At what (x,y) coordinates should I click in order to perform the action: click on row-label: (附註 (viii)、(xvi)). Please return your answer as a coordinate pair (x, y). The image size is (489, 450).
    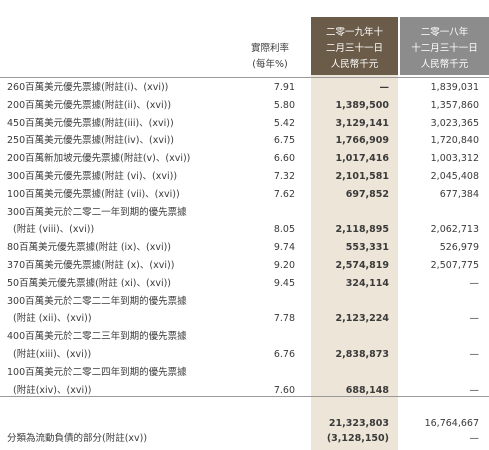
    Looking at the image, I should click on (54, 230).